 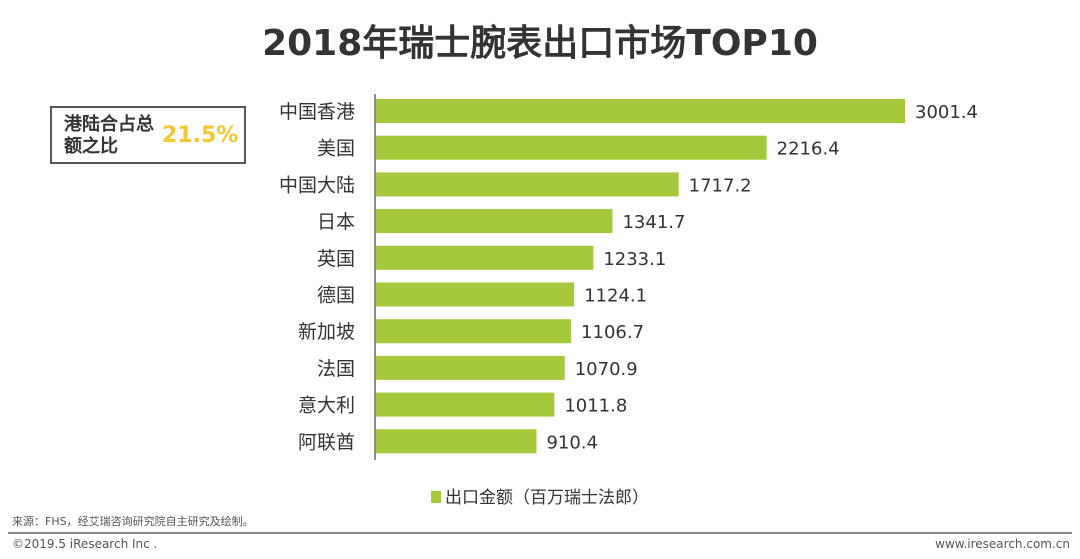 What do you see at coordinates (606, 369) in the screenshot?
I see `data-label: 1070.9` at bounding box center [606, 369].